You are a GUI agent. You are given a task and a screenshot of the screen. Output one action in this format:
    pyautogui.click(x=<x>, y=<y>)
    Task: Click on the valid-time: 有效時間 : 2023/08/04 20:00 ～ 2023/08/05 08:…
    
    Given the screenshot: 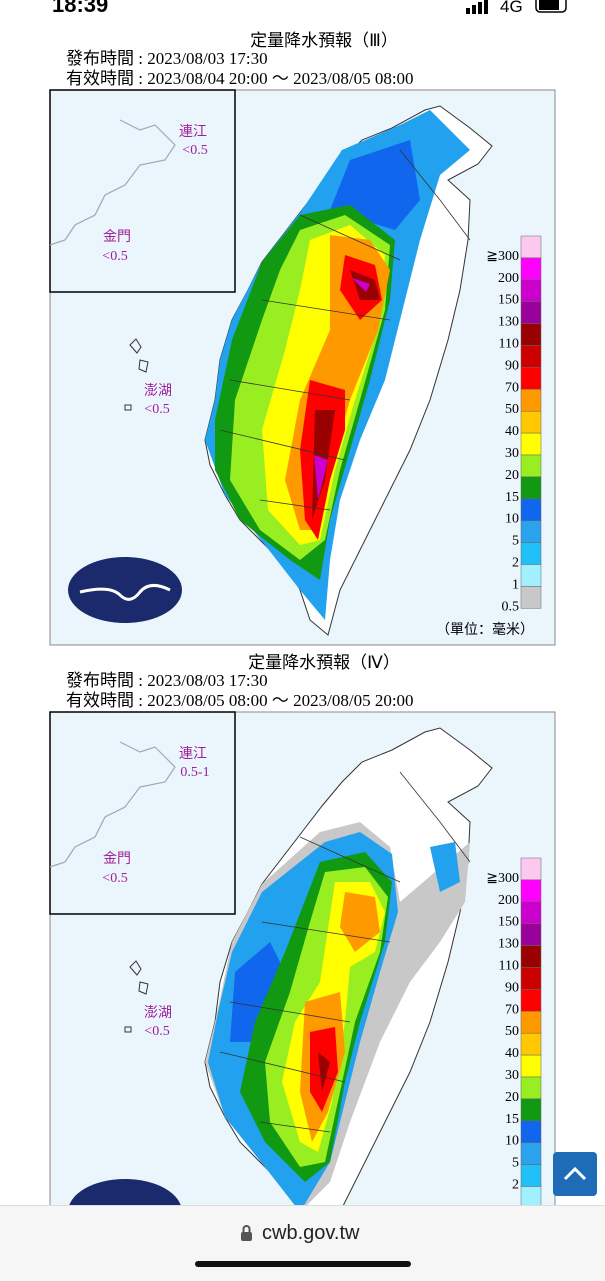 What is the action you would take?
    pyautogui.click(x=240, y=78)
    